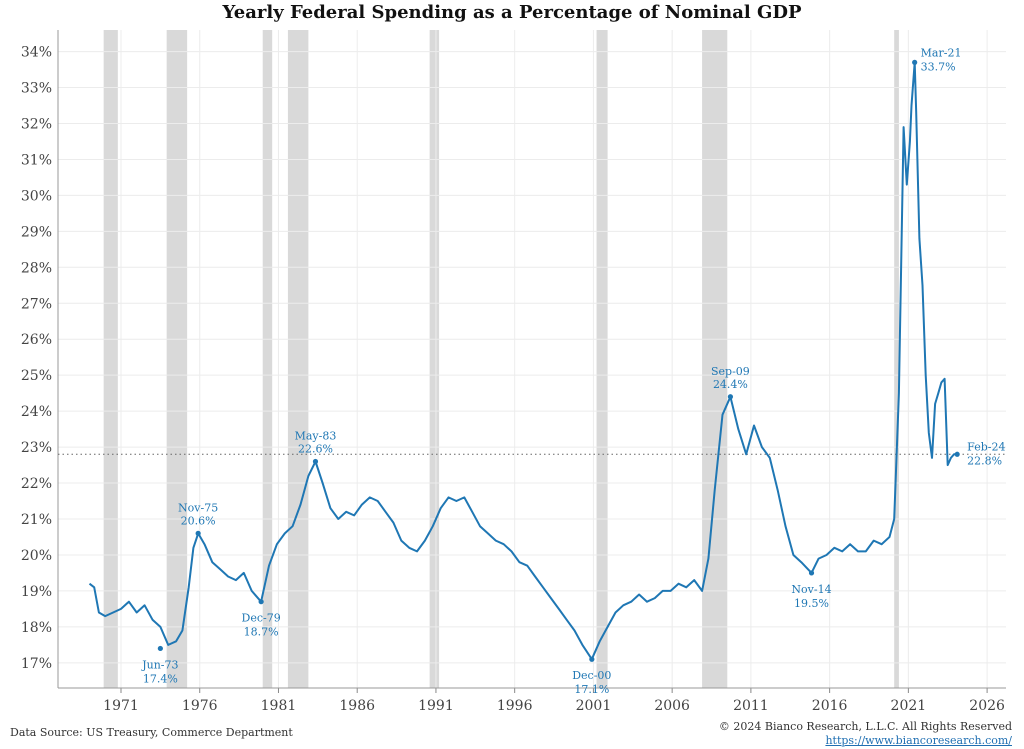 The width and height of the screenshot is (1024, 749). What do you see at coordinates (938, 66) in the screenshot?
I see `annotation-value: 33.7%` at bounding box center [938, 66].